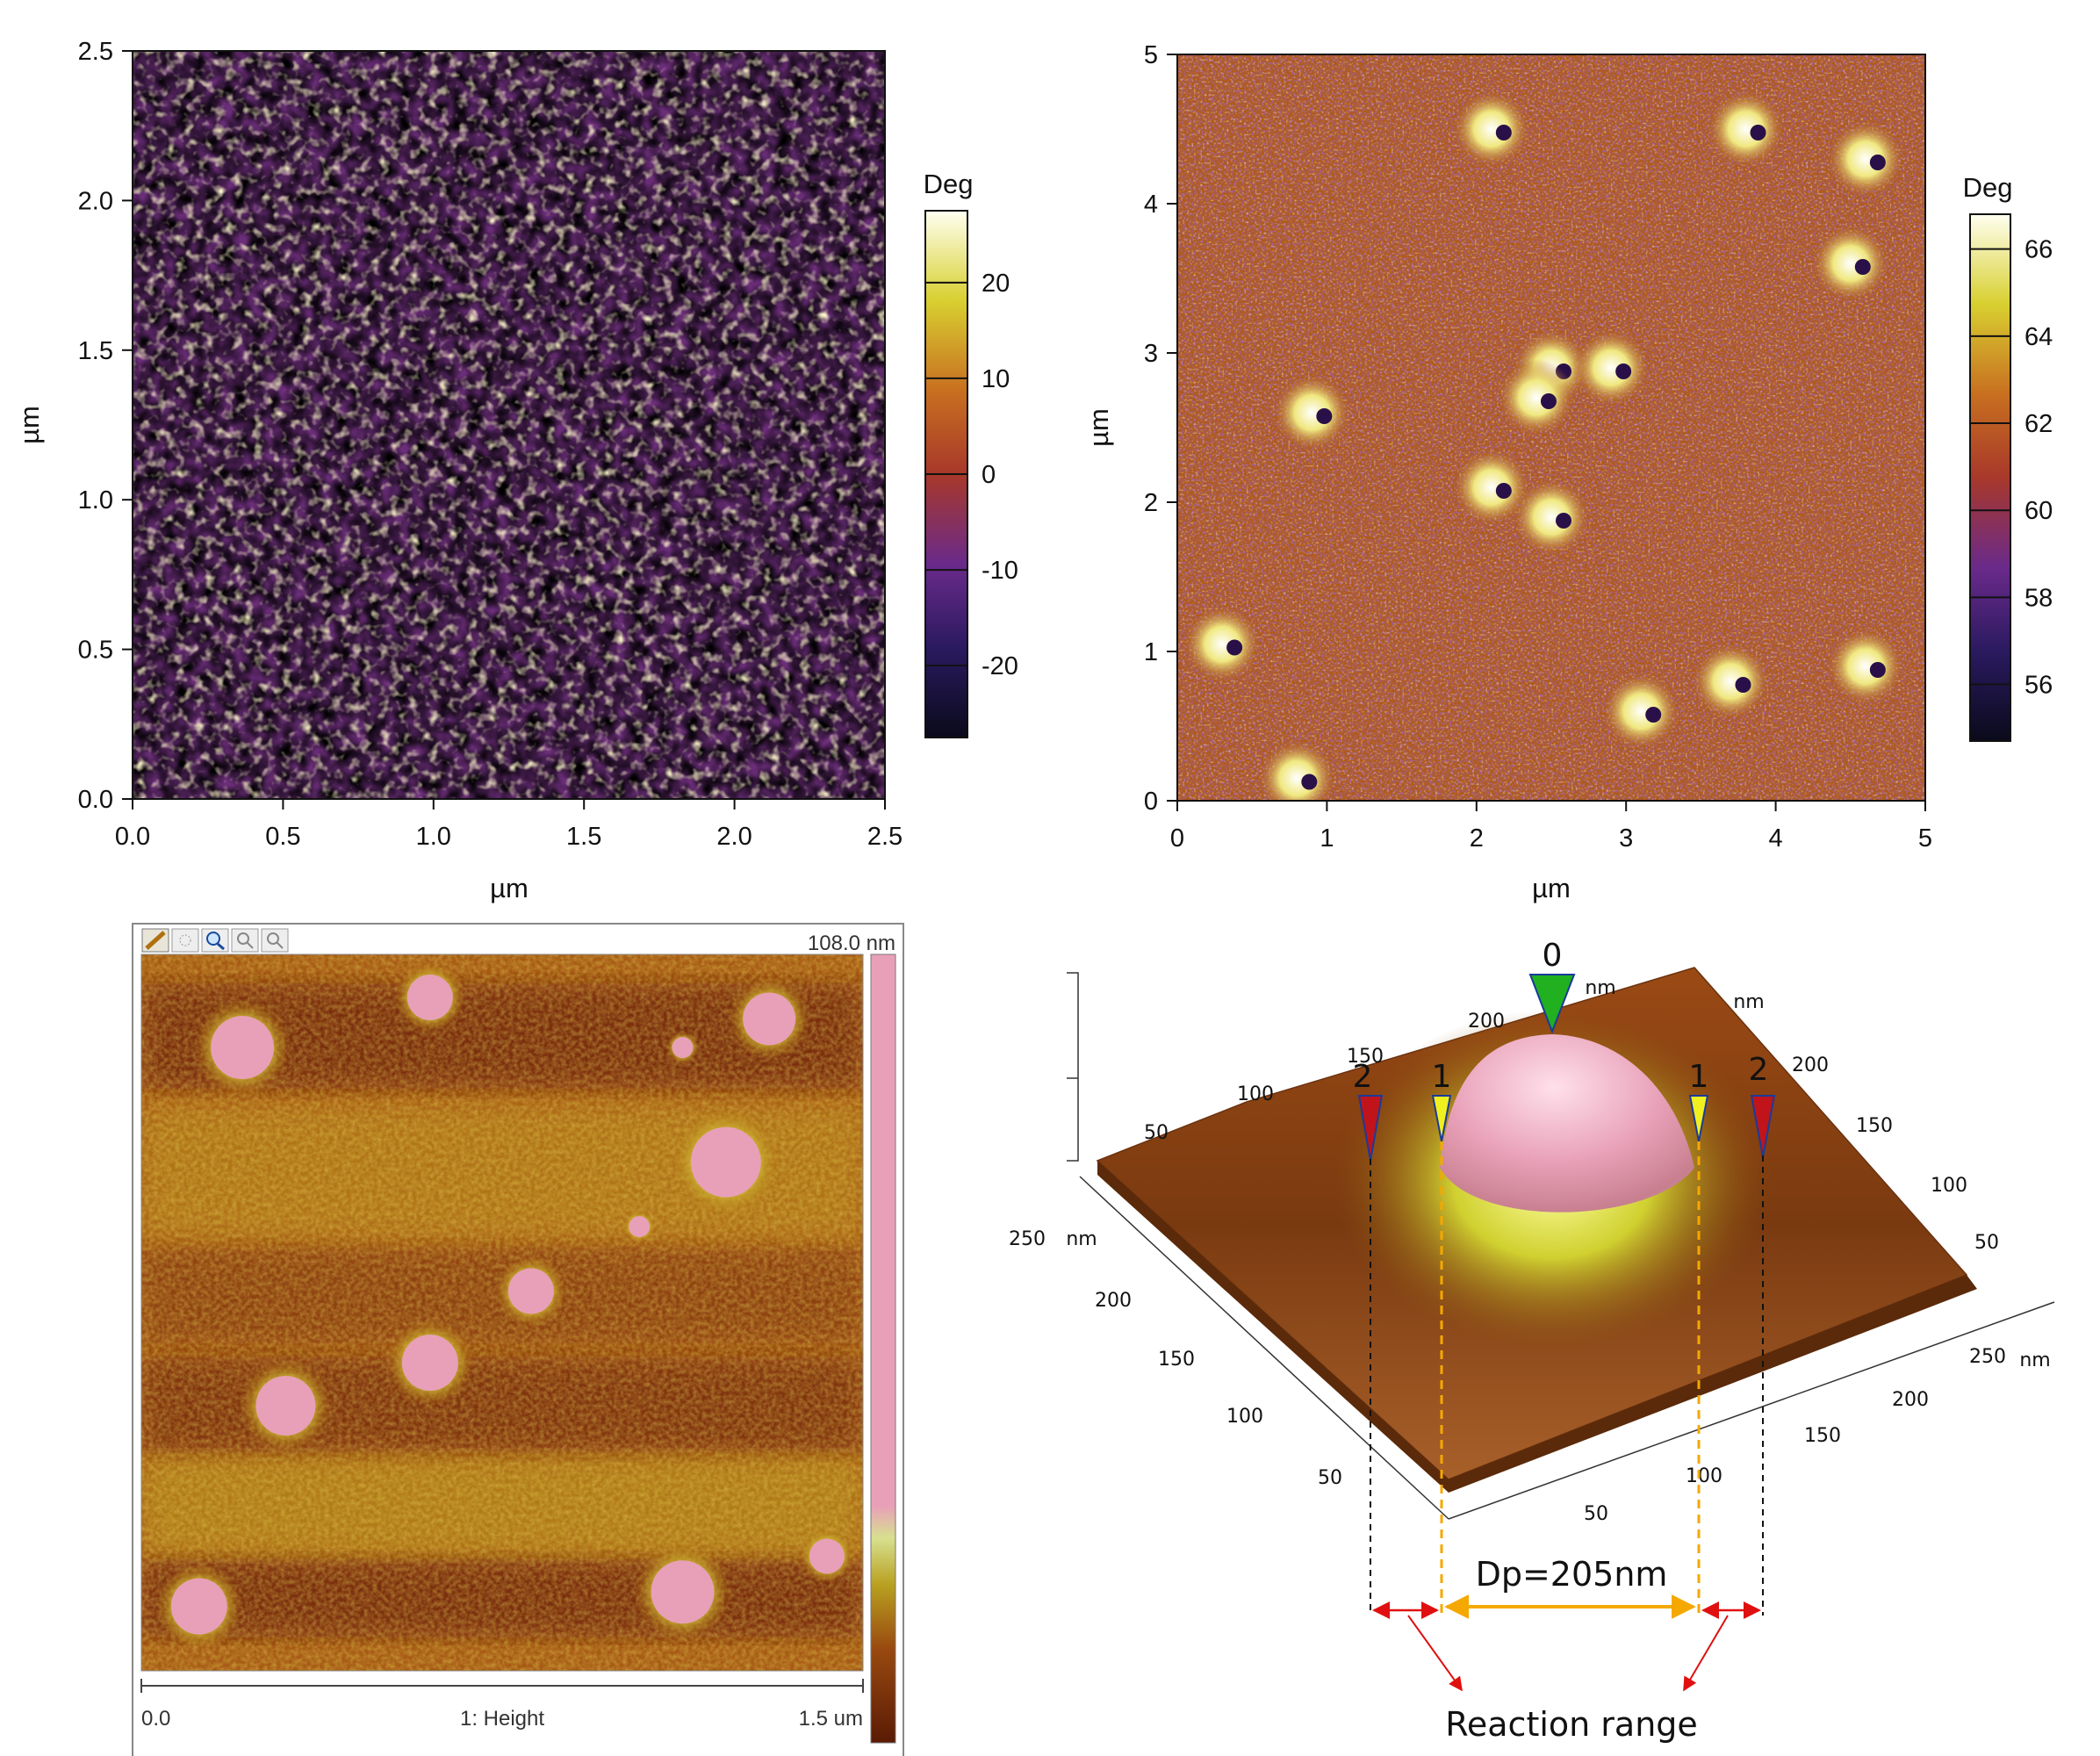  I want to click on y-tick-label: 3, so click(1151, 354).